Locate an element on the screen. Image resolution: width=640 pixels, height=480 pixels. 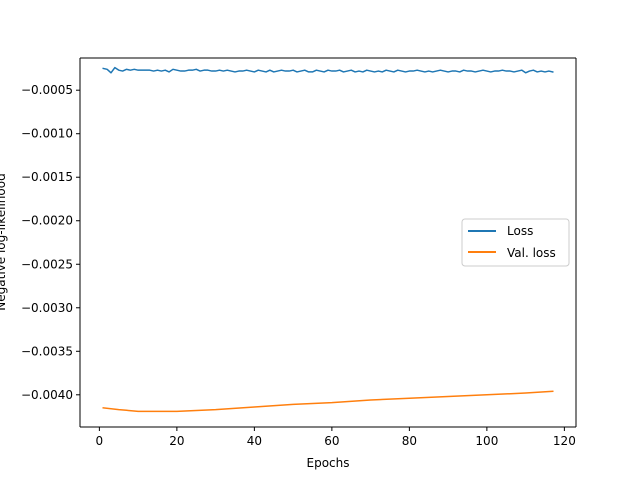
x-tick-label: 40 is located at coordinates (254, 441).